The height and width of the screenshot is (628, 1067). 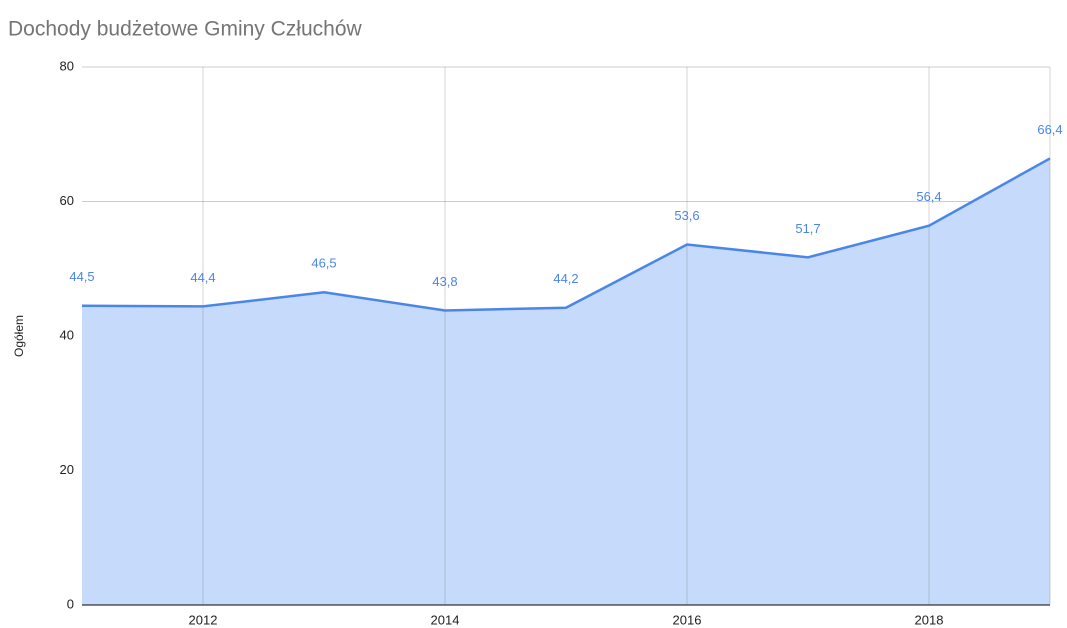 I want to click on chart-title: Dochody budżetowe Gminy Człuchów, so click(x=185, y=29).